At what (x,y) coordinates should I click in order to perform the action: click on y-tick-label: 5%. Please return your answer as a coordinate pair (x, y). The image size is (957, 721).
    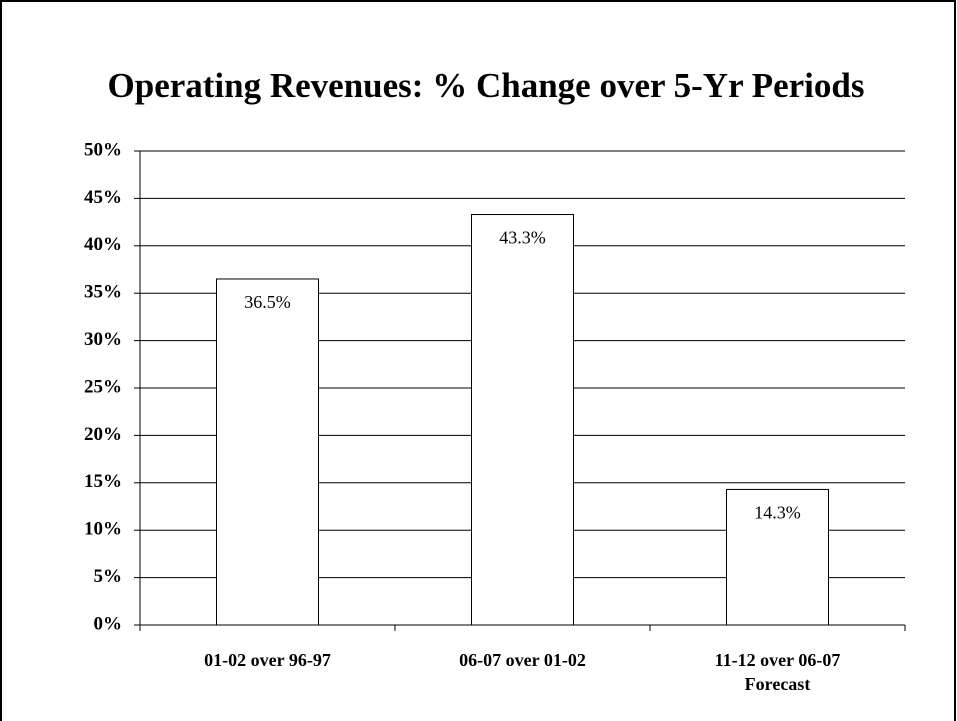
    Looking at the image, I should click on (108, 576).